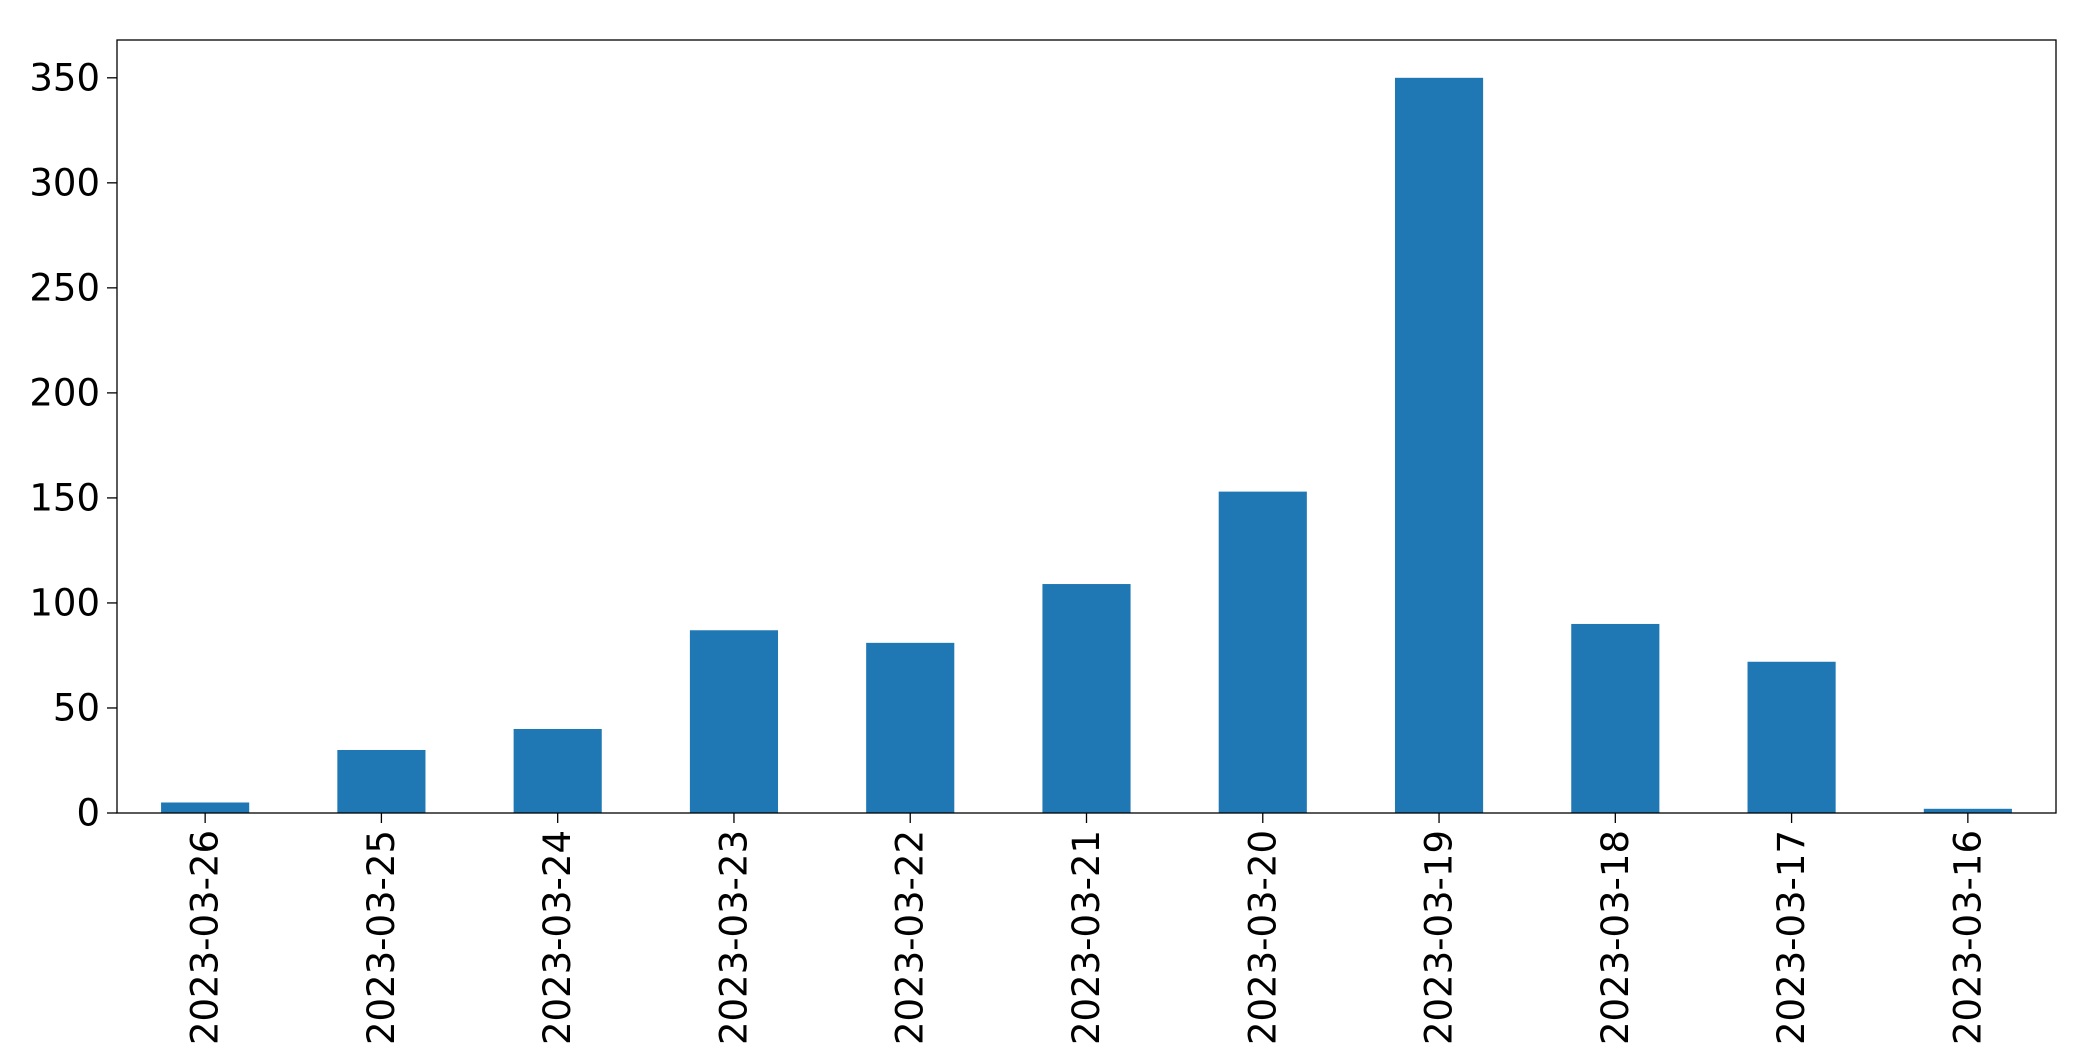 This screenshot has width=2093, height=1061. I want to click on y-tick-label: 150, so click(64, 497).